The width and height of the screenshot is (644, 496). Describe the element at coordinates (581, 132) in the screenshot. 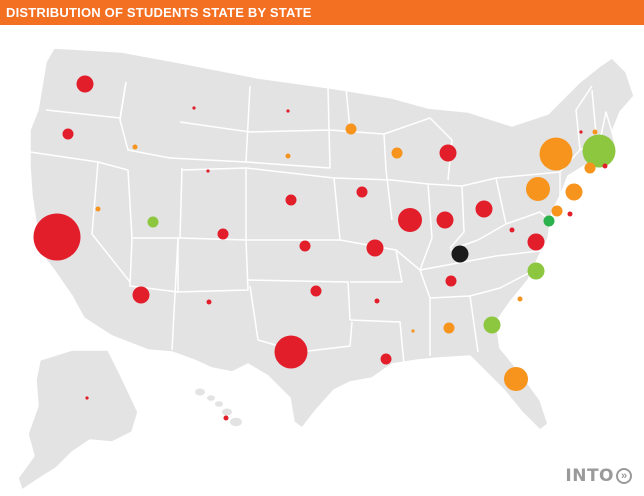

I see `marker-vt` at that location.